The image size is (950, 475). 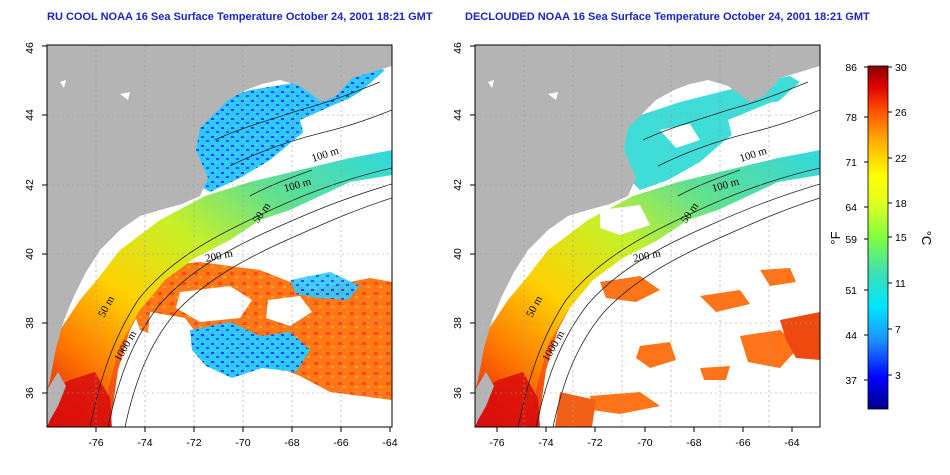 I want to click on celsius-tick-label: 7, so click(x=898, y=330).